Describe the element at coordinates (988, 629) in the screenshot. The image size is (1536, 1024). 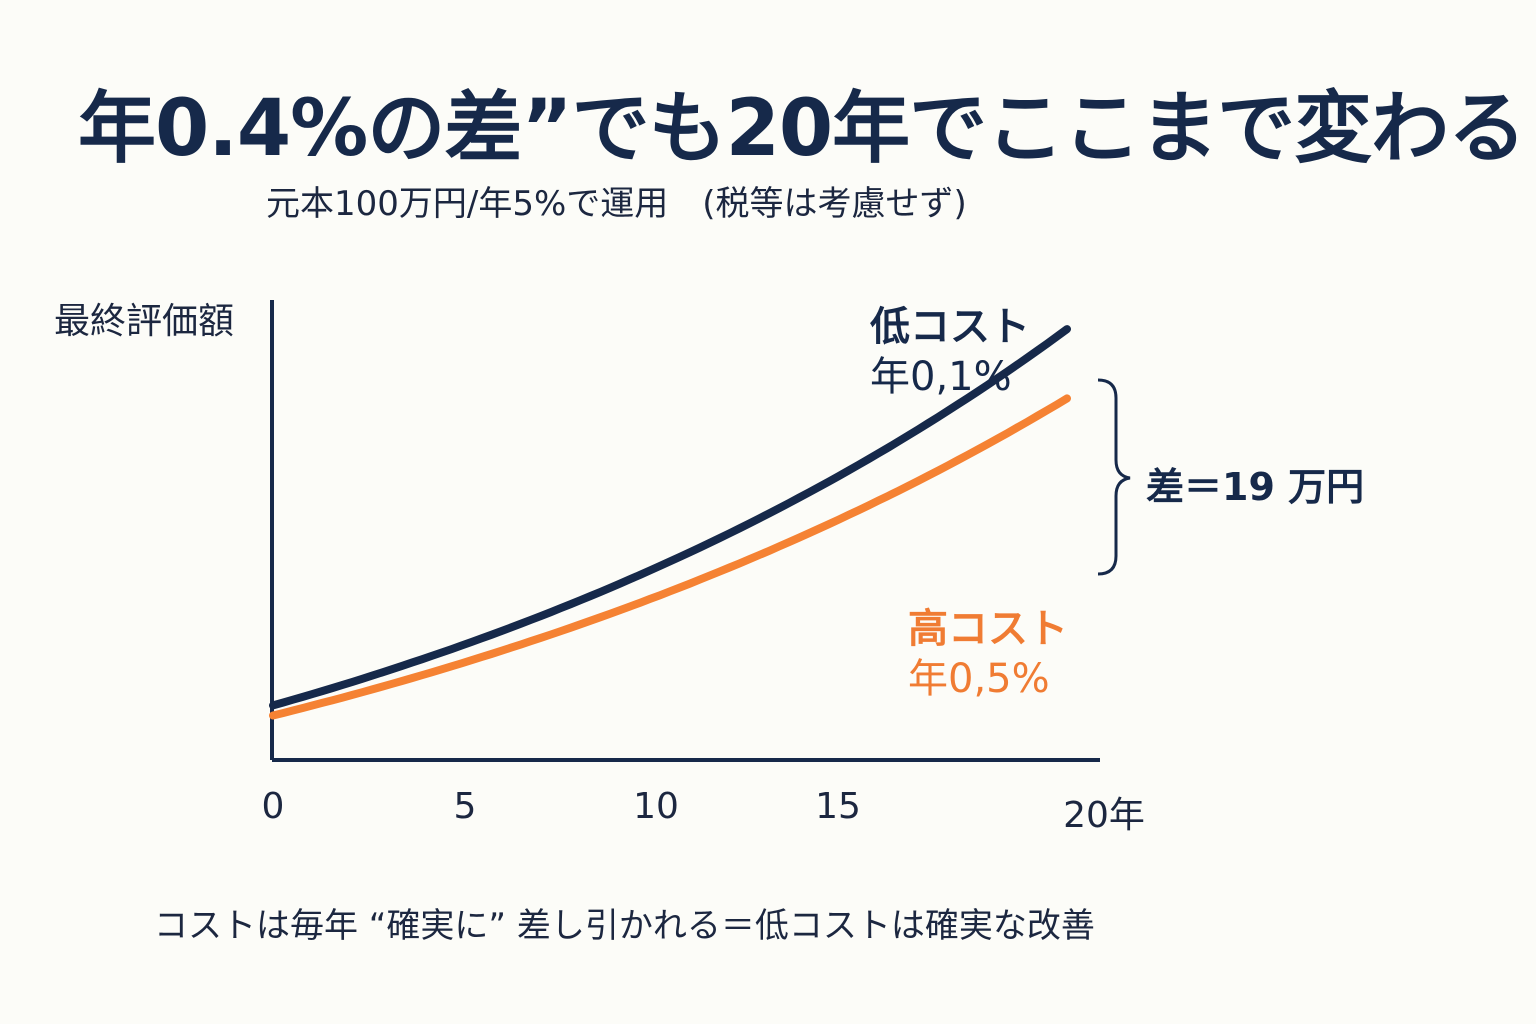
I see `series-name-high: 高コスト` at that location.